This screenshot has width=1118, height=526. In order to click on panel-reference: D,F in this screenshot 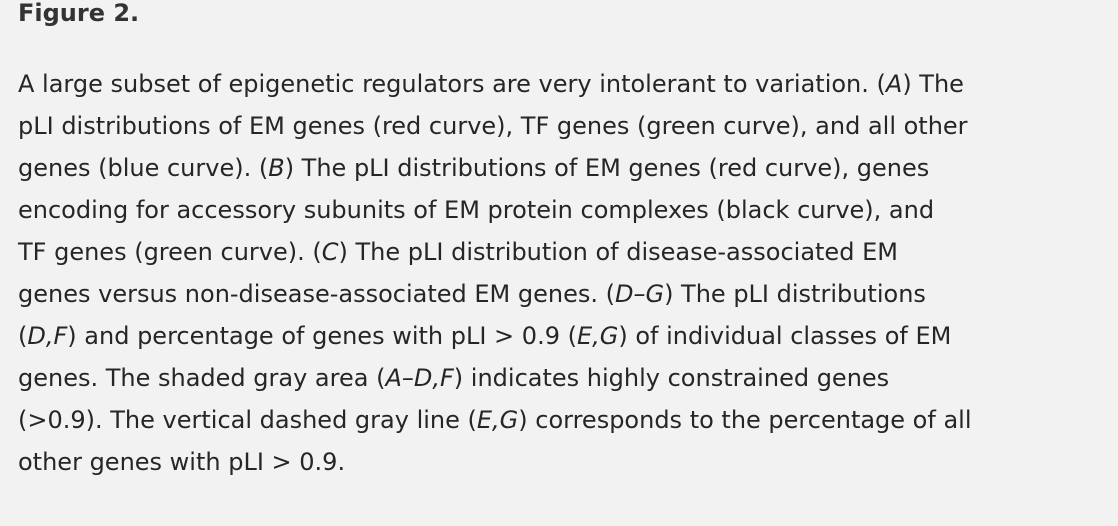, I will do `click(47, 336)`.